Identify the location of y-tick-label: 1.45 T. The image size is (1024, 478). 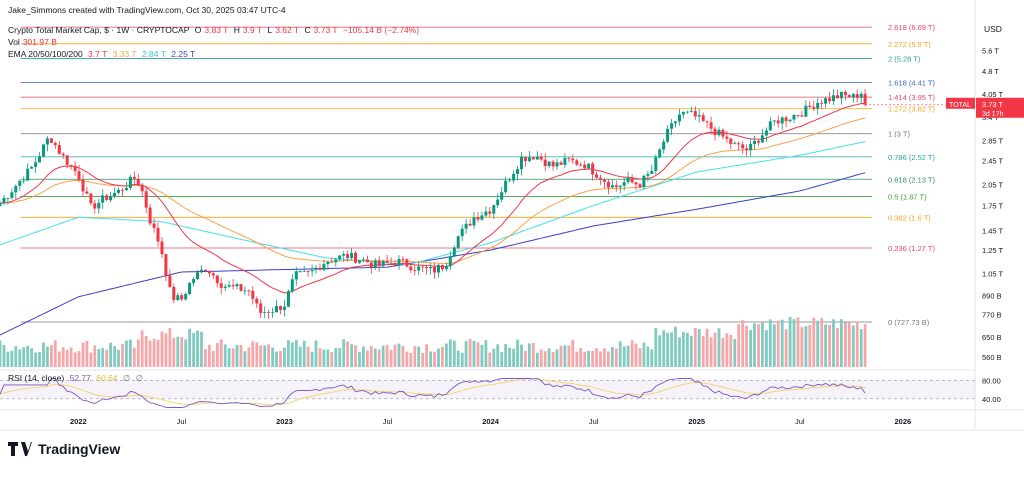
(993, 230).